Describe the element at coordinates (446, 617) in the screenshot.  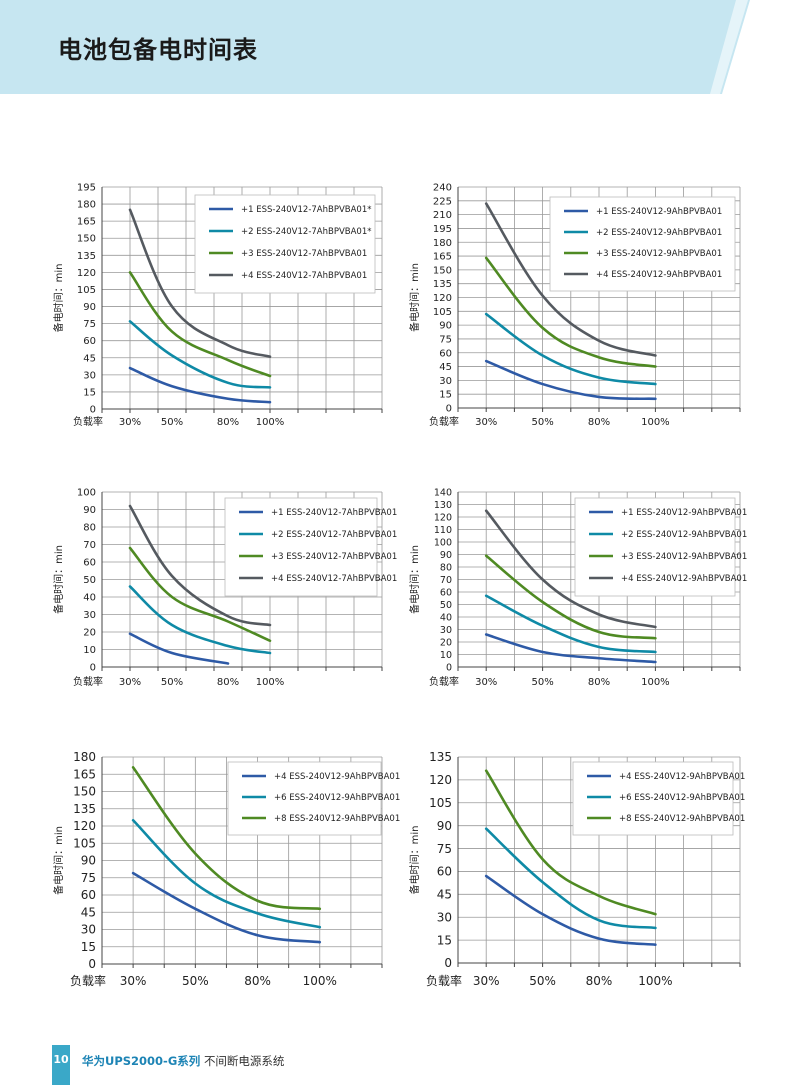
I see `y-tick-label: 40` at that location.